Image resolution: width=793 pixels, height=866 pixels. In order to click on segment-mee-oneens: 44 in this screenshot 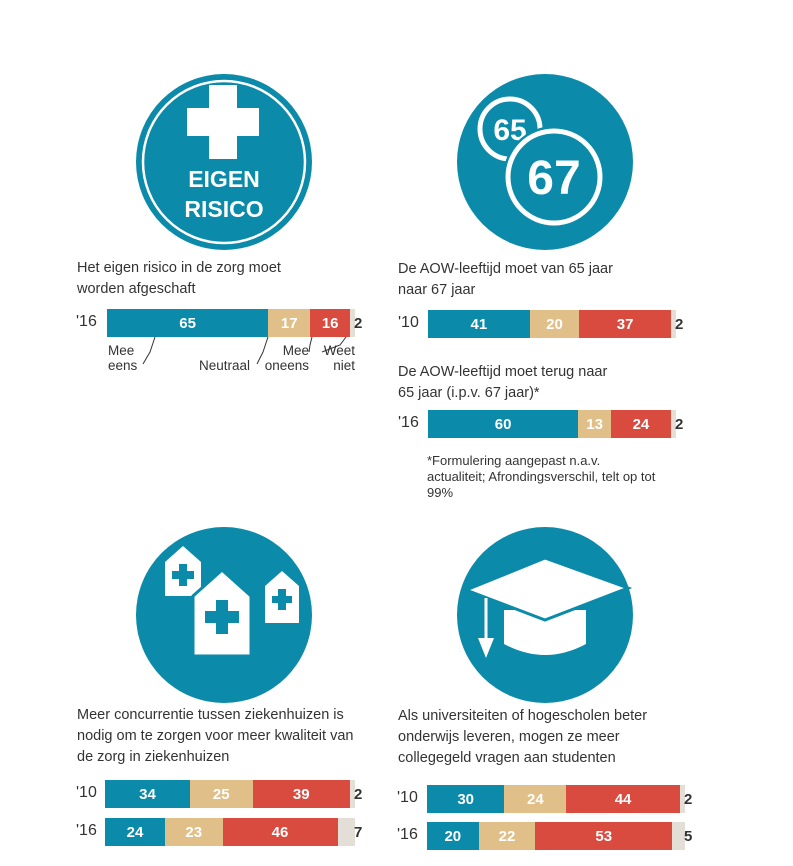, I will do `click(623, 799)`.